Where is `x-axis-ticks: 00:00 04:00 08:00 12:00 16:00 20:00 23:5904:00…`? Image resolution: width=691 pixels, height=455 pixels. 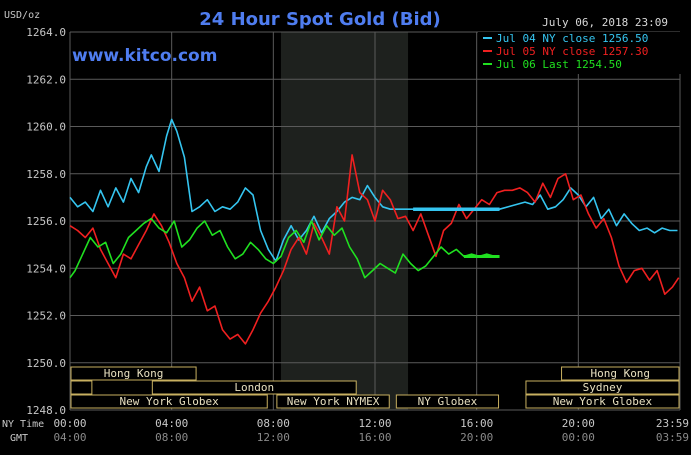
x-axis-ticks: 00:00 04:00 08:00 12:00 16:00 20:00 23:5904:00… is located at coordinates (371, 430).